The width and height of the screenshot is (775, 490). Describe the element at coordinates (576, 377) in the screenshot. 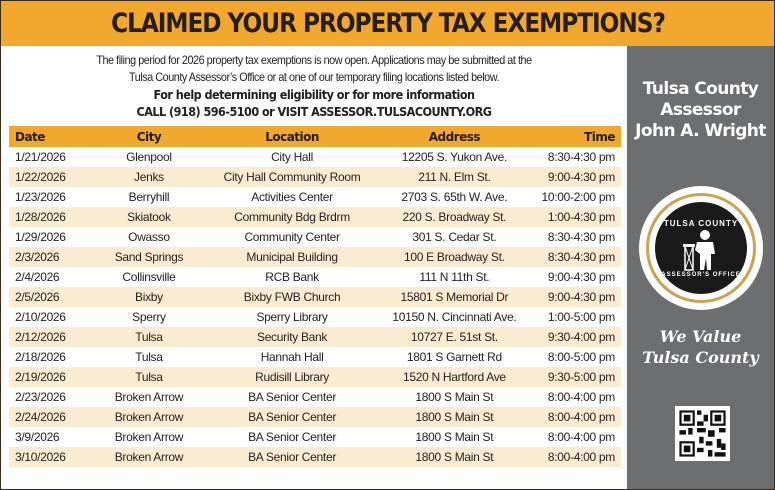

I see `cell-time: 9:30-5:00 pm` at that location.